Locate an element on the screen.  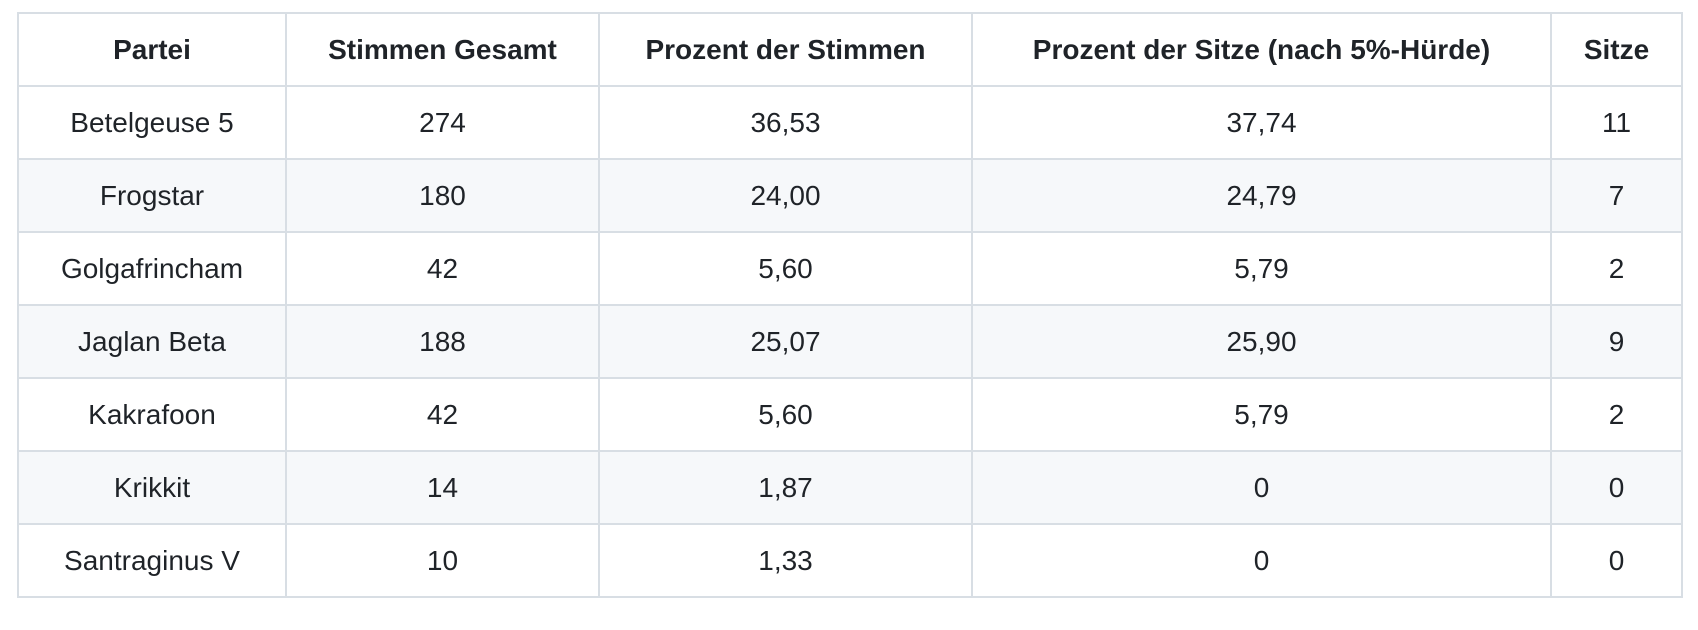
column-header-votes-percent: Prozent der Stimmen is located at coordinates (785, 49).